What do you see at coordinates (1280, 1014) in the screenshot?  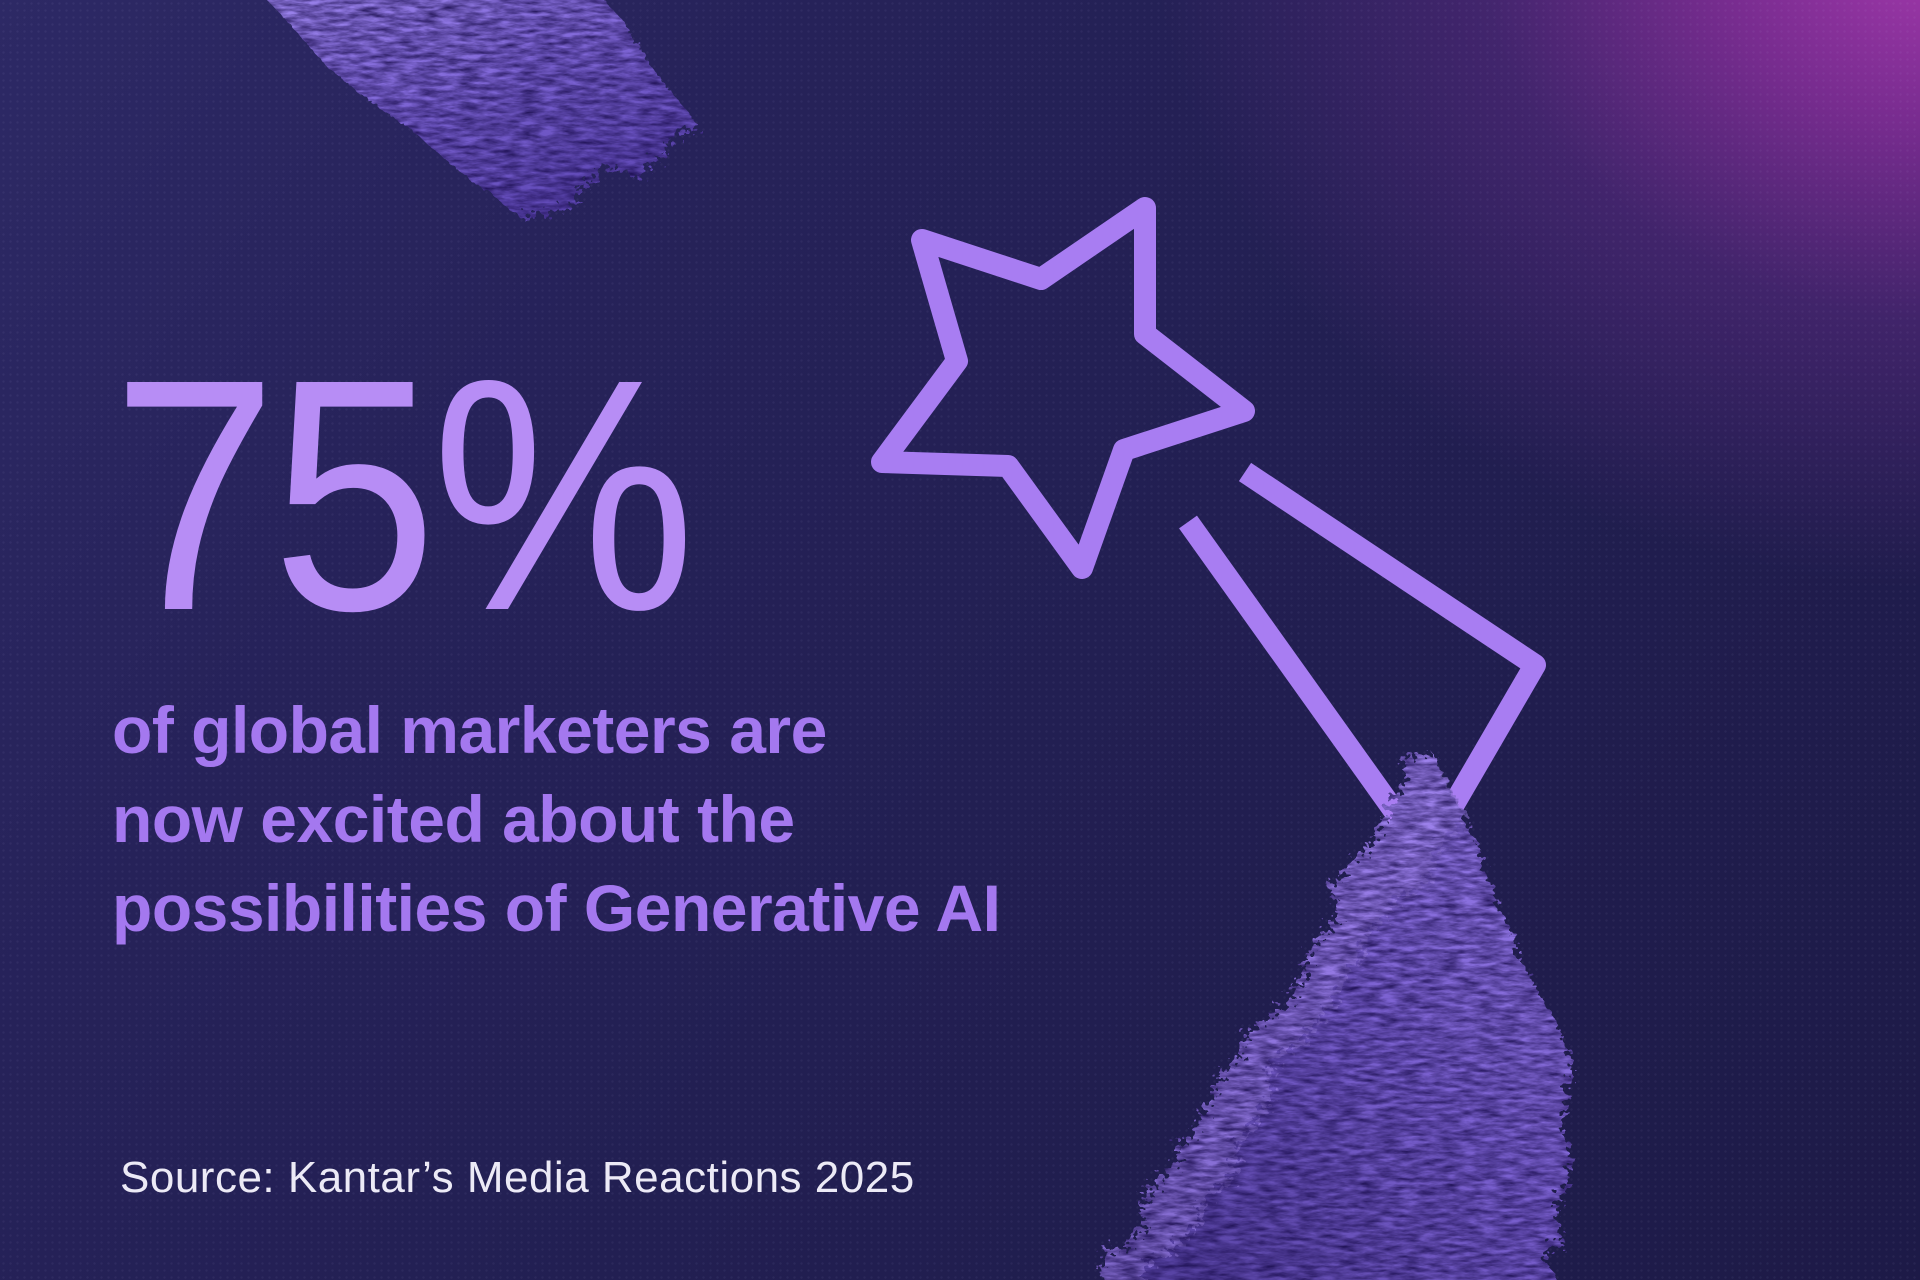 I see `fuzzy-triangle-ridge-highlight` at bounding box center [1280, 1014].